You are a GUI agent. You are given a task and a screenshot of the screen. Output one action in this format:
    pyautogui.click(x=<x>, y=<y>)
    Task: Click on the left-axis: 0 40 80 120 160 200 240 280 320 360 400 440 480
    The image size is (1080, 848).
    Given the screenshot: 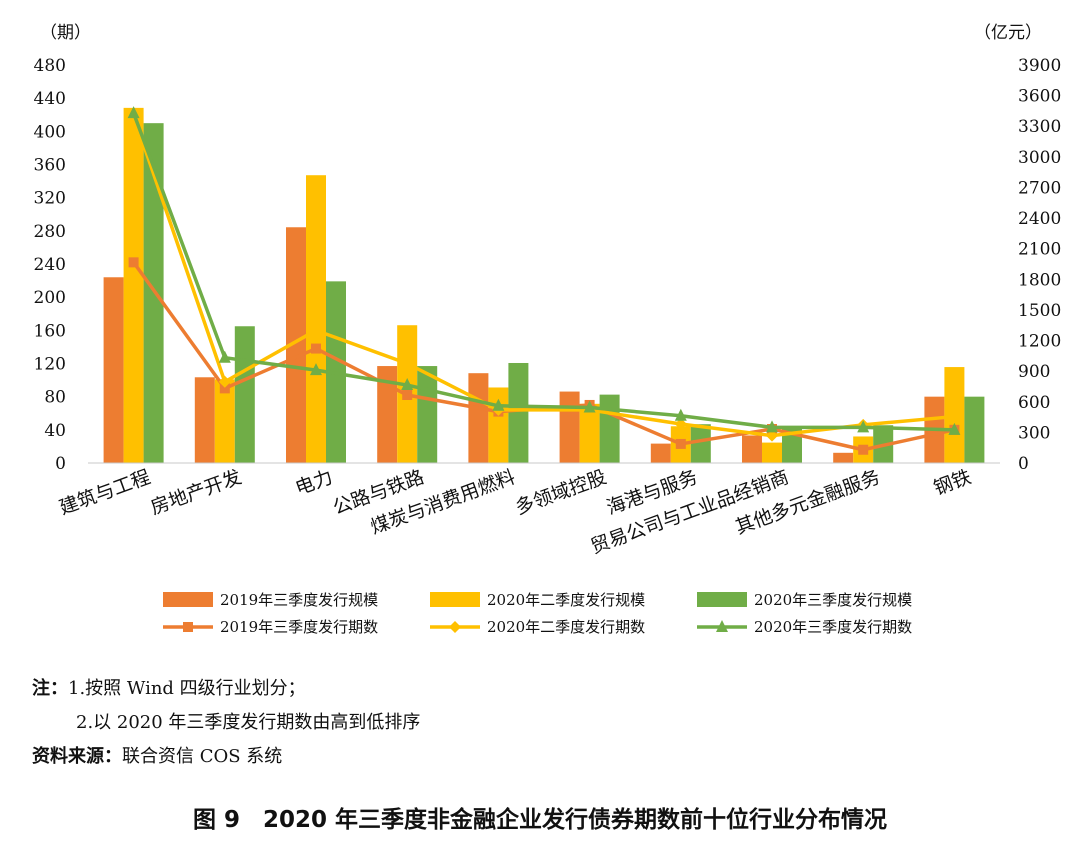 What is the action you would take?
    pyautogui.click(x=50, y=265)
    